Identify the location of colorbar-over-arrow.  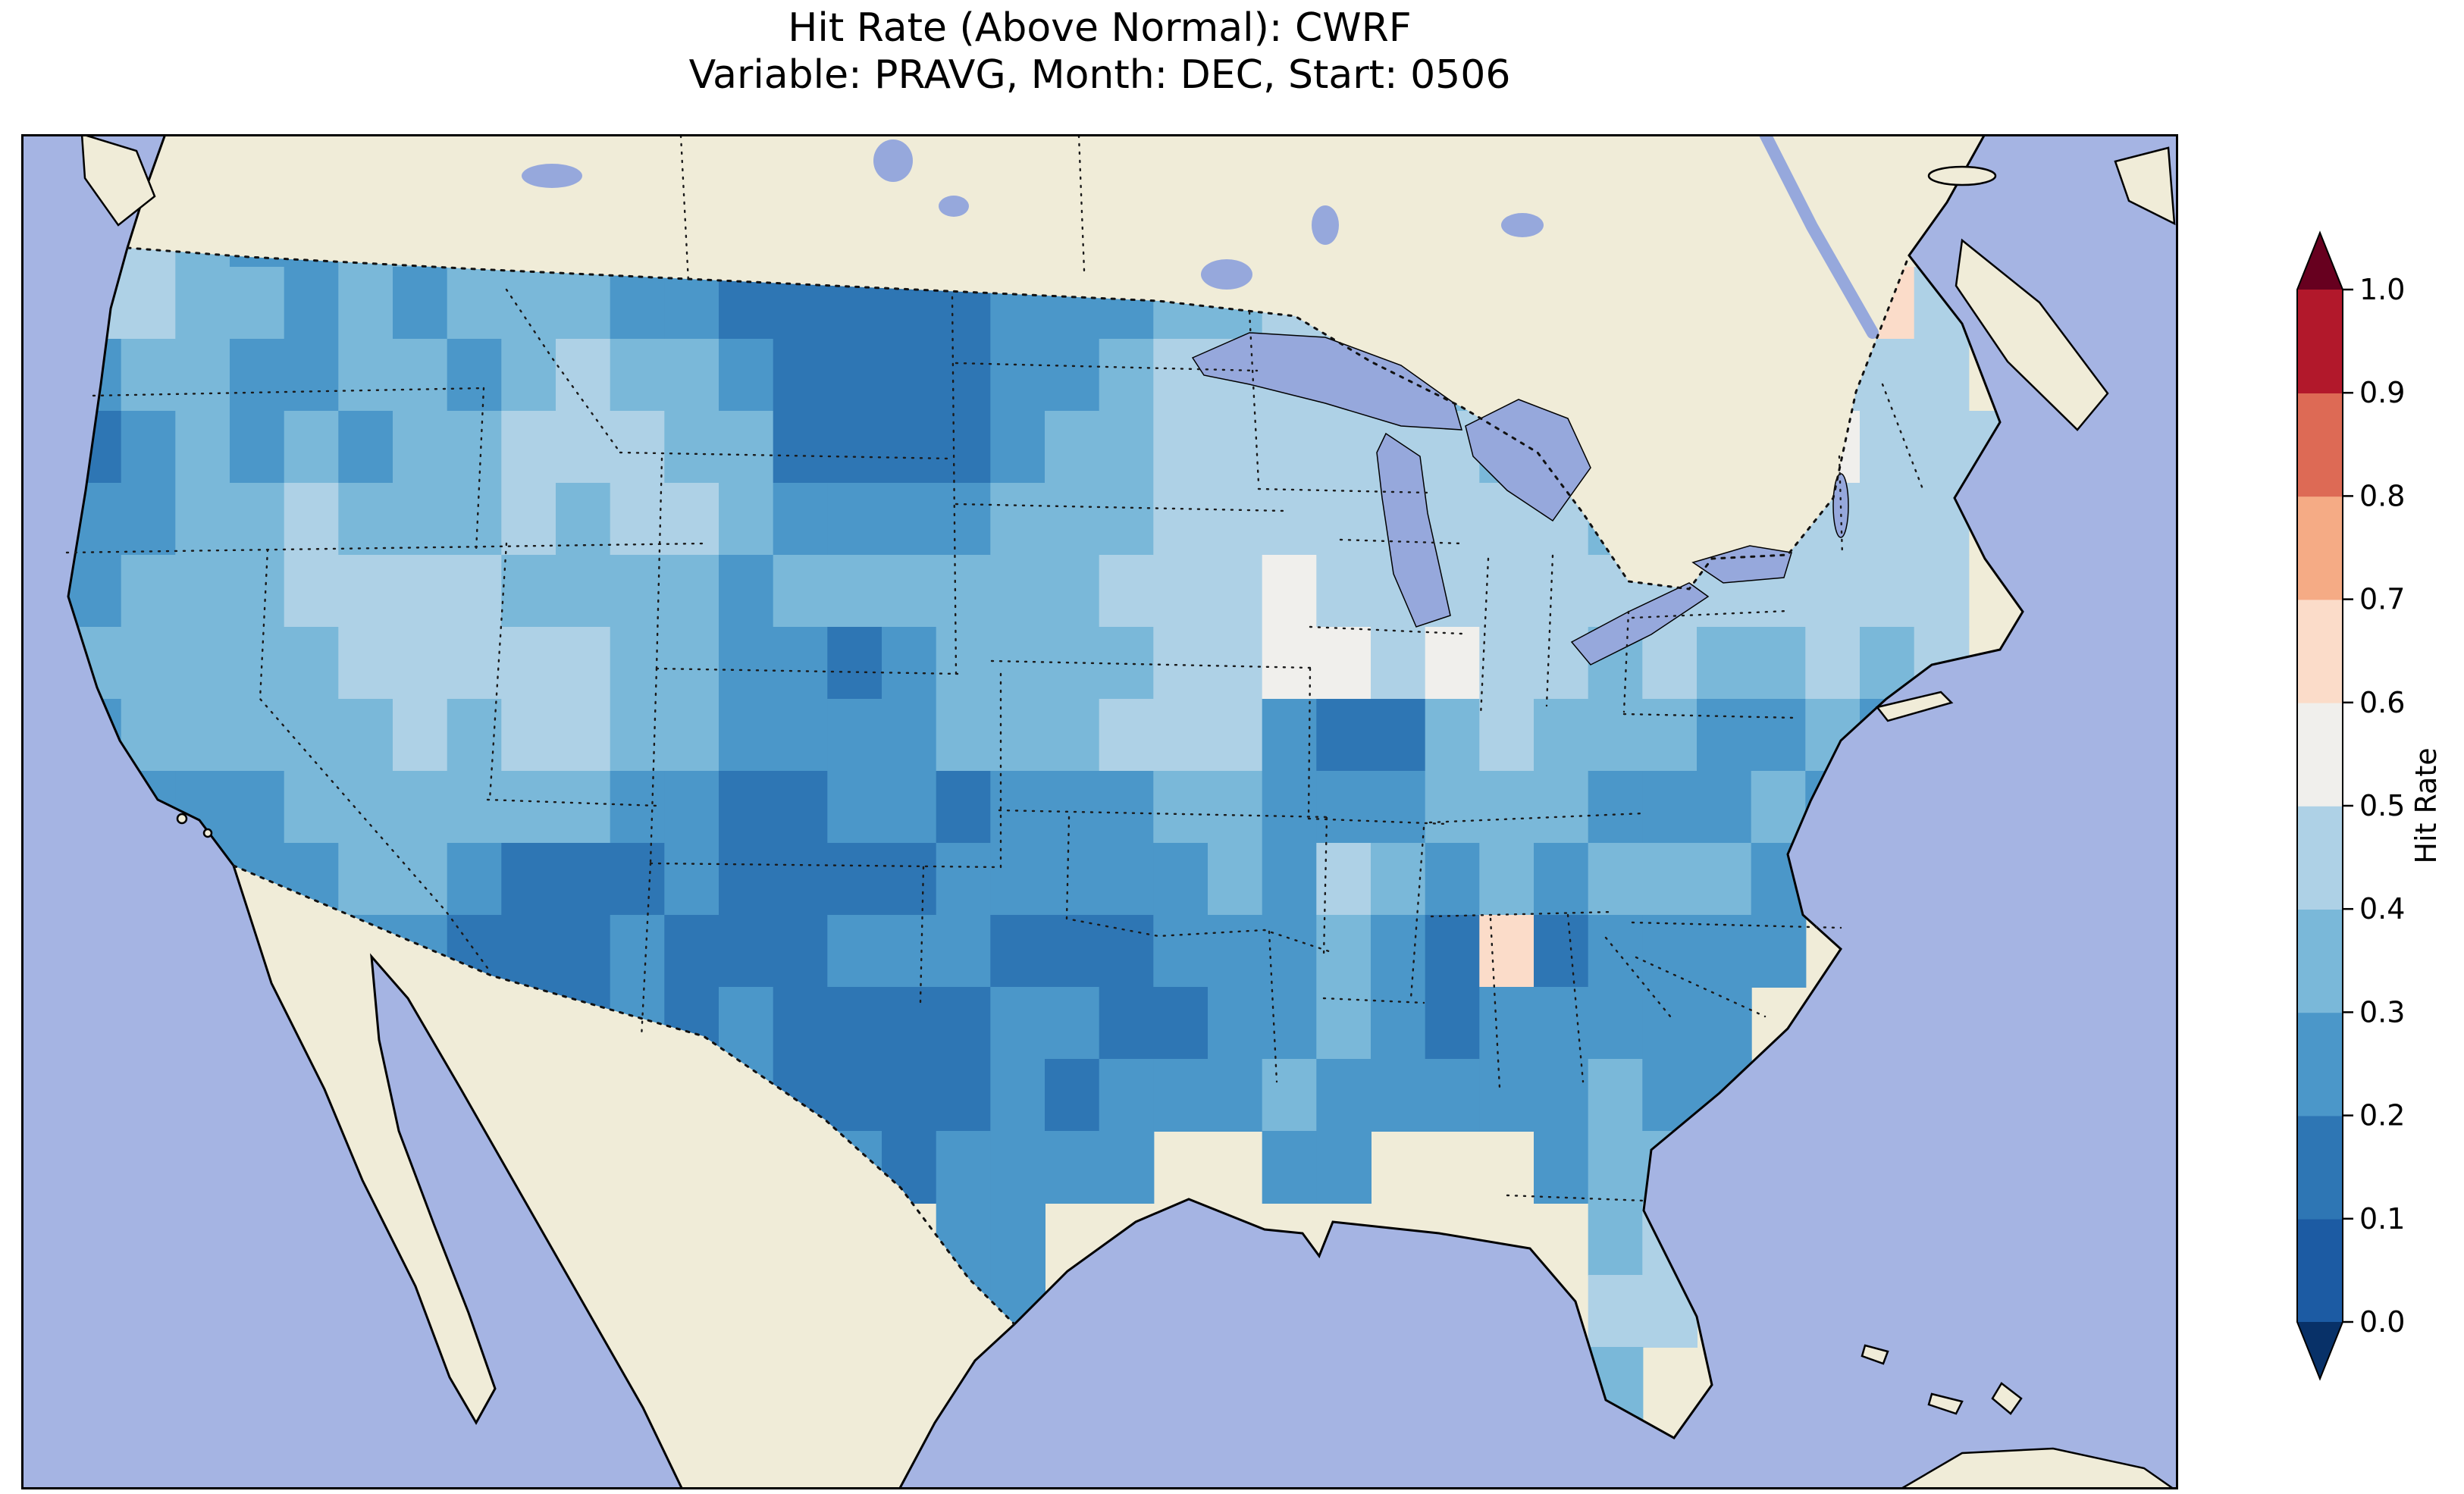
(2320, 261).